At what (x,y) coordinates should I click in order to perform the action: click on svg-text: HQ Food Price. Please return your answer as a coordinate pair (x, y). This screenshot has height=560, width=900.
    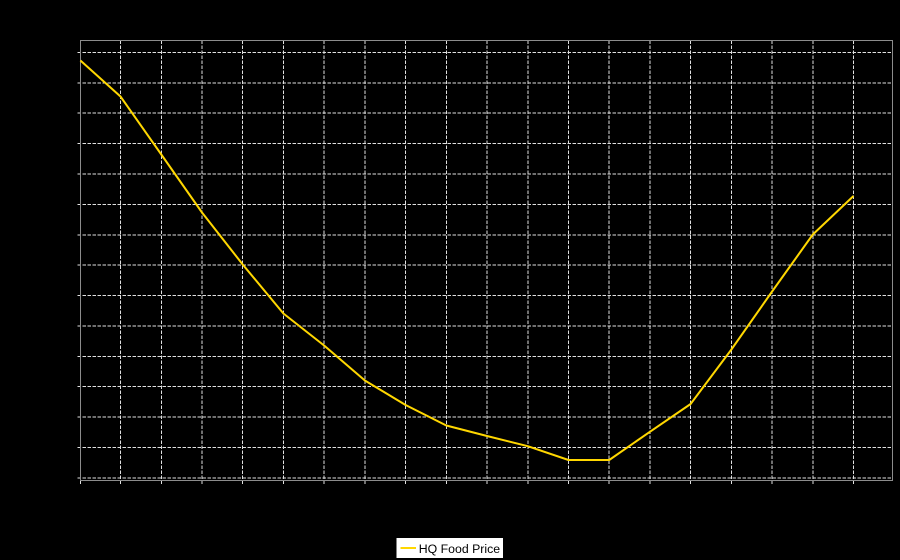
    Looking at the image, I should click on (459, 549).